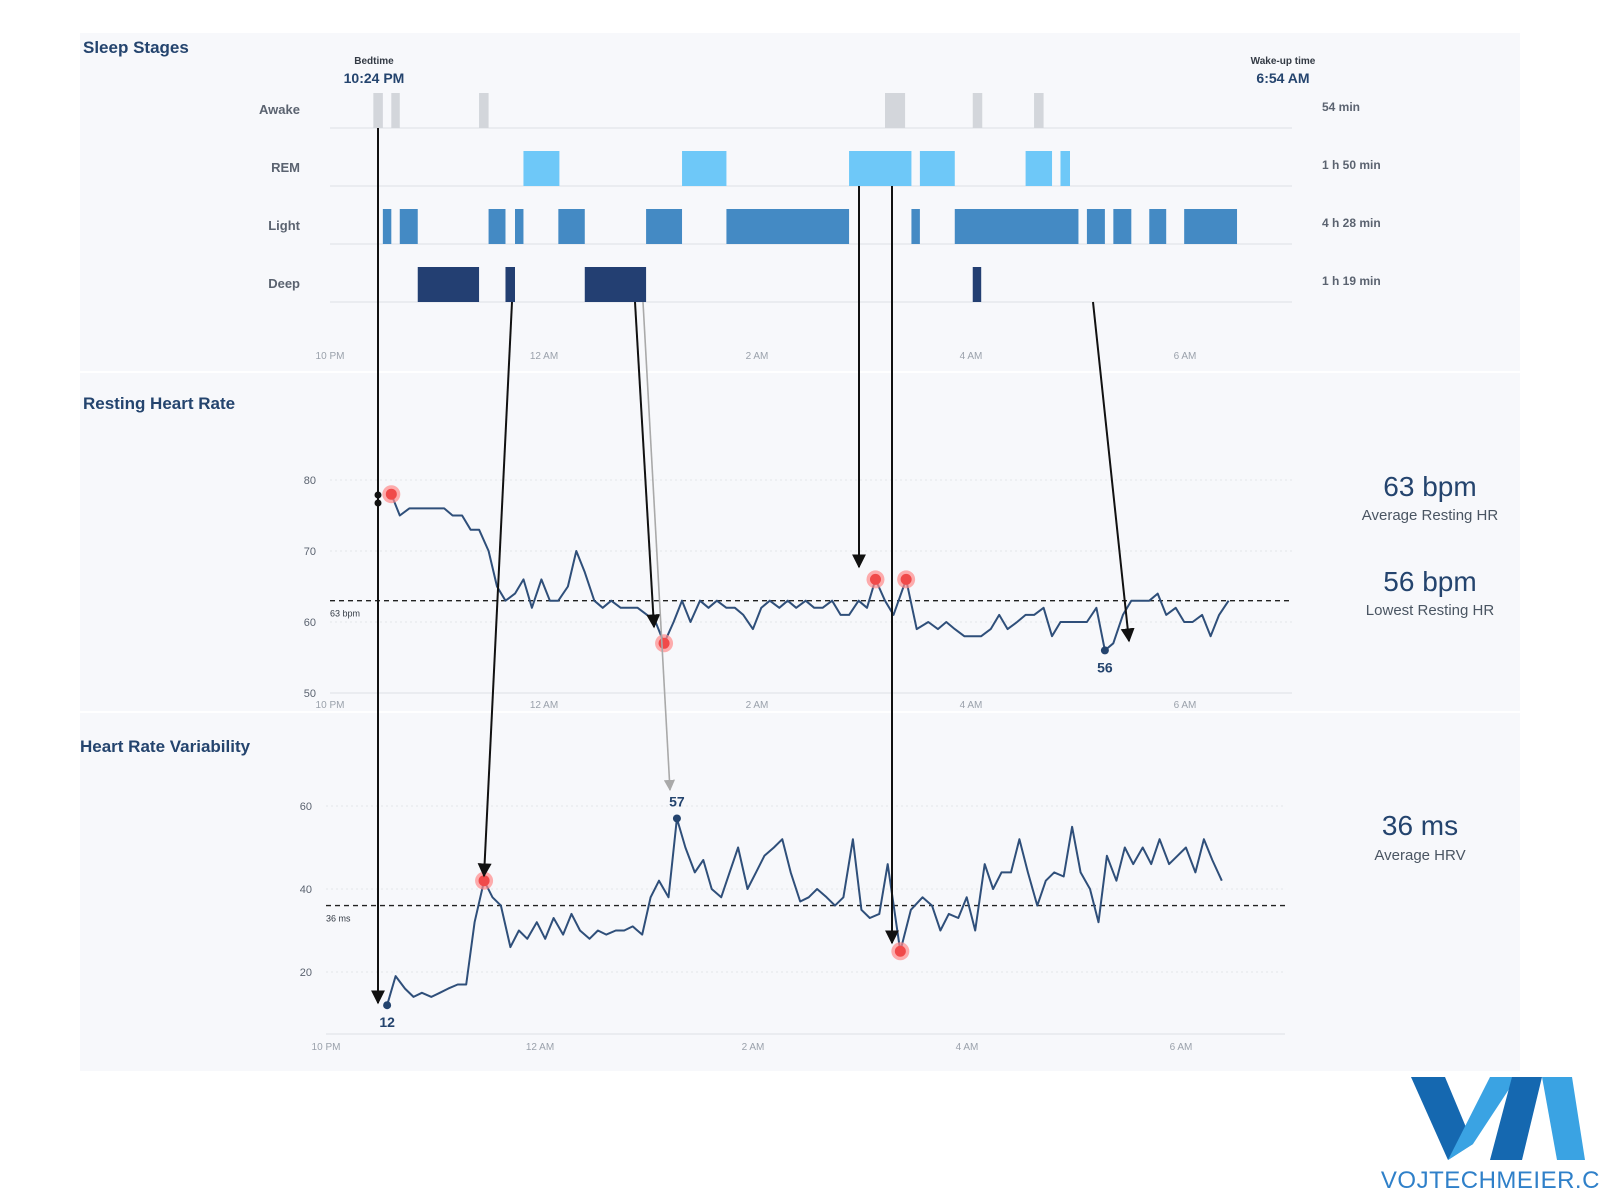 The width and height of the screenshot is (1600, 1195). What do you see at coordinates (310, 481) in the screenshot?
I see `hr-y-tick-80: 80` at bounding box center [310, 481].